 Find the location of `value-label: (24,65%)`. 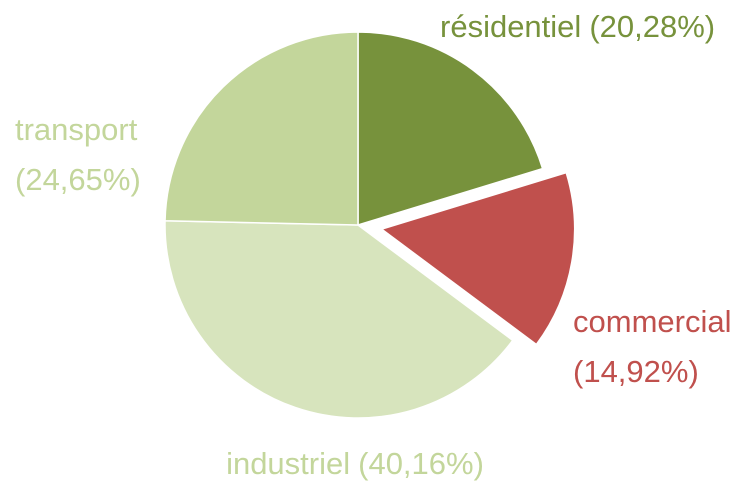

value-label: (24,65%) is located at coordinates (78, 179).